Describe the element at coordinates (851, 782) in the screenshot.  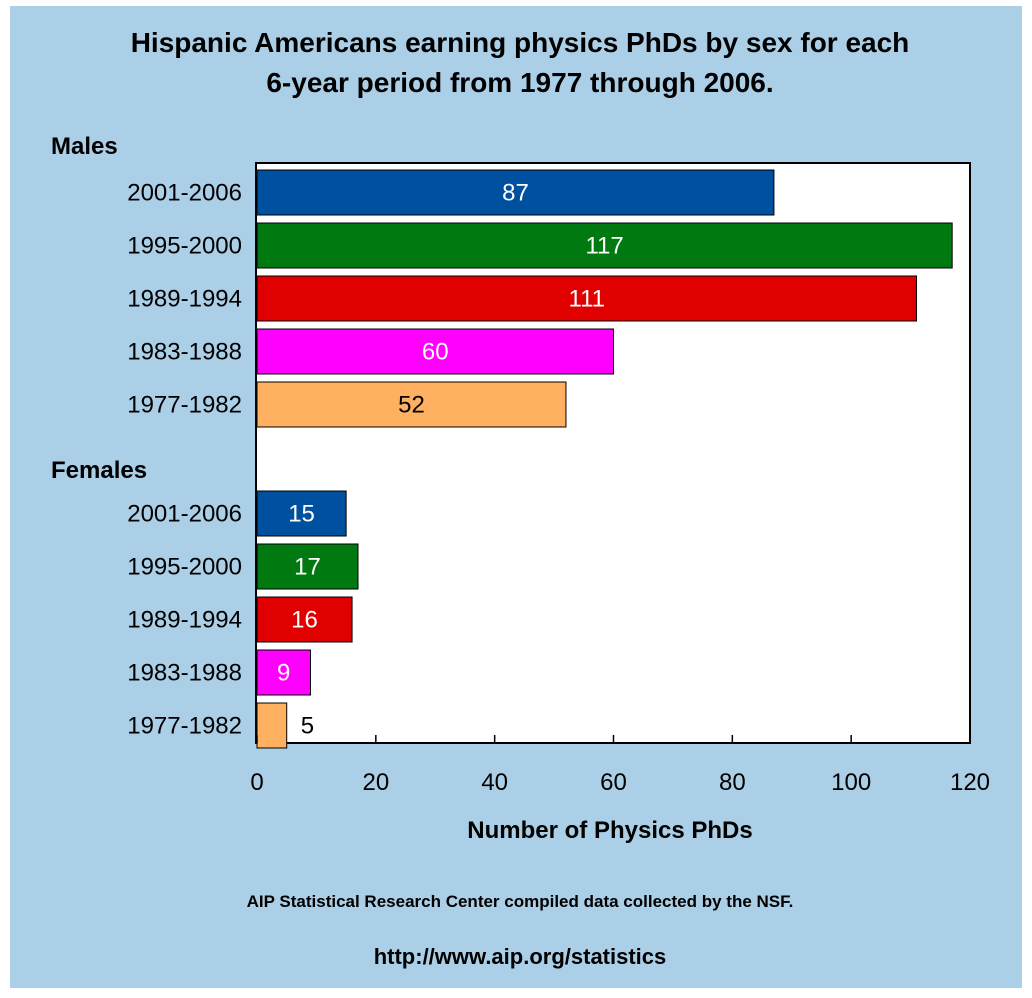
I see `x-tick-label-100: 100` at that location.